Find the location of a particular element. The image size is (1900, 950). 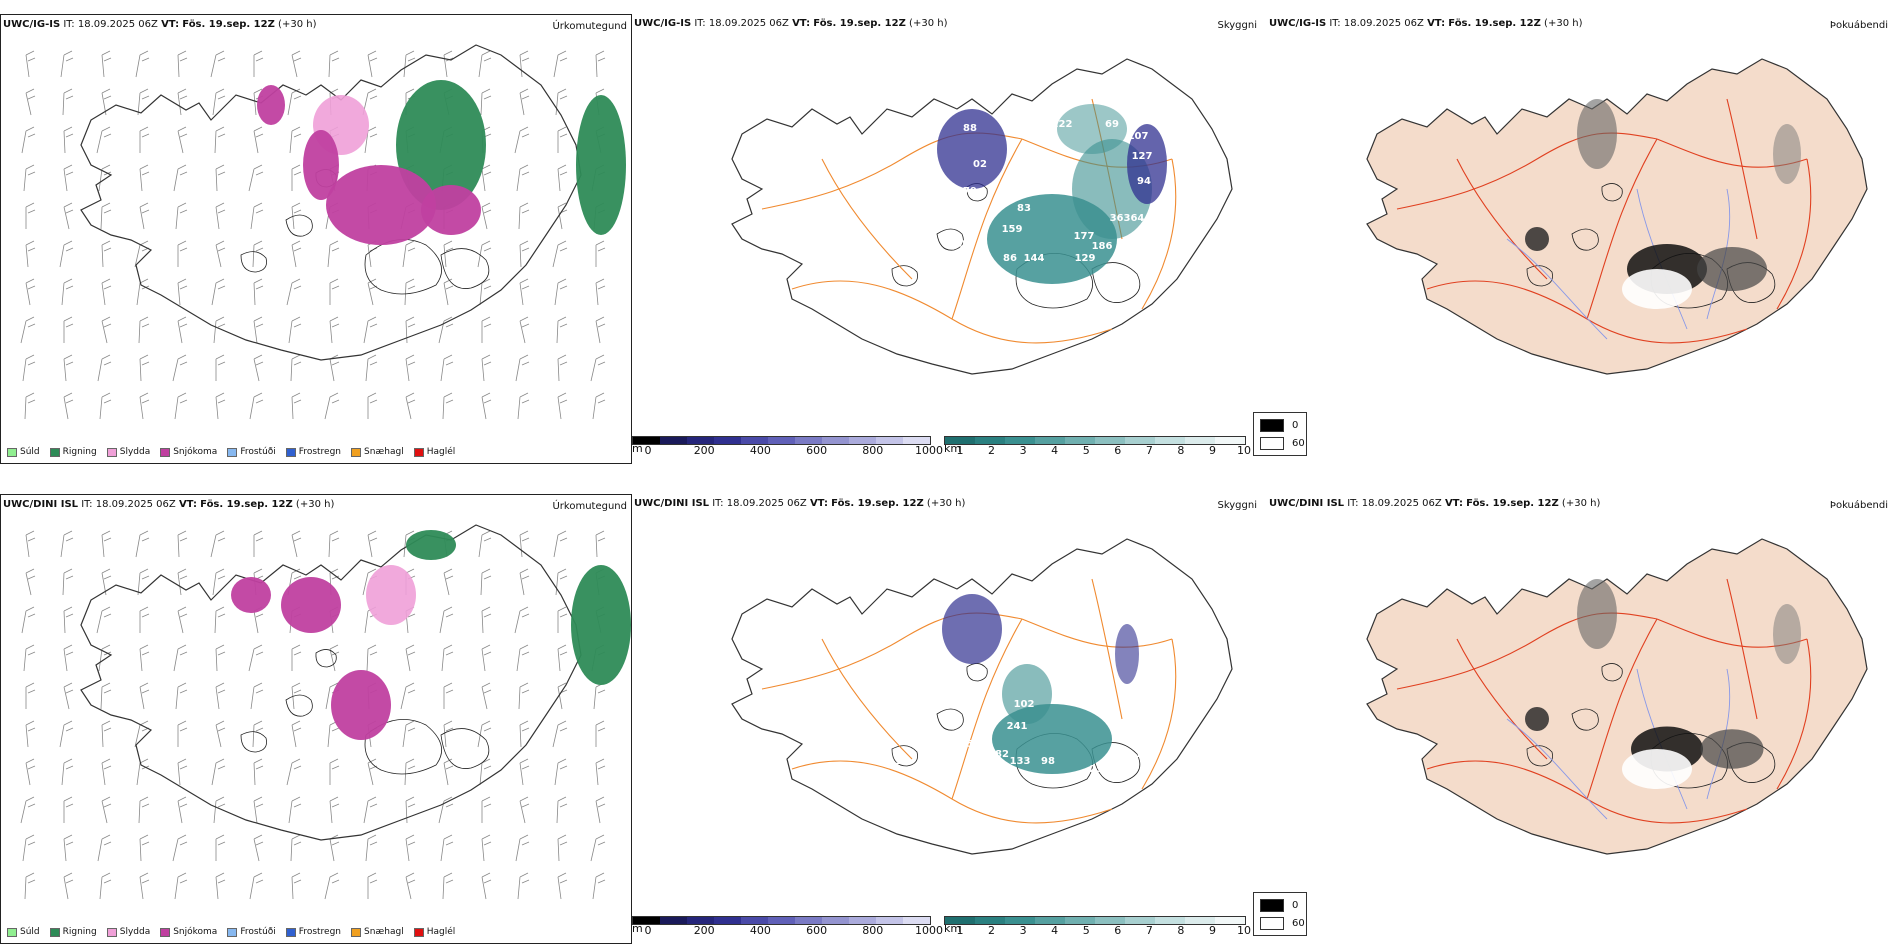

legend-item: Súld is located at coordinates (23, 932).